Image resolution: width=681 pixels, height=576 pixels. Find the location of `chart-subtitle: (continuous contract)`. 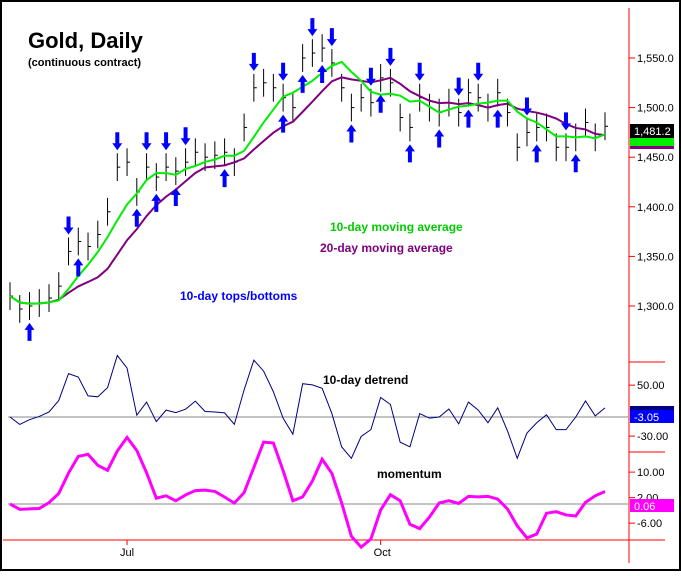

chart-subtitle: (continuous contract) is located at coordinates (84, 63).